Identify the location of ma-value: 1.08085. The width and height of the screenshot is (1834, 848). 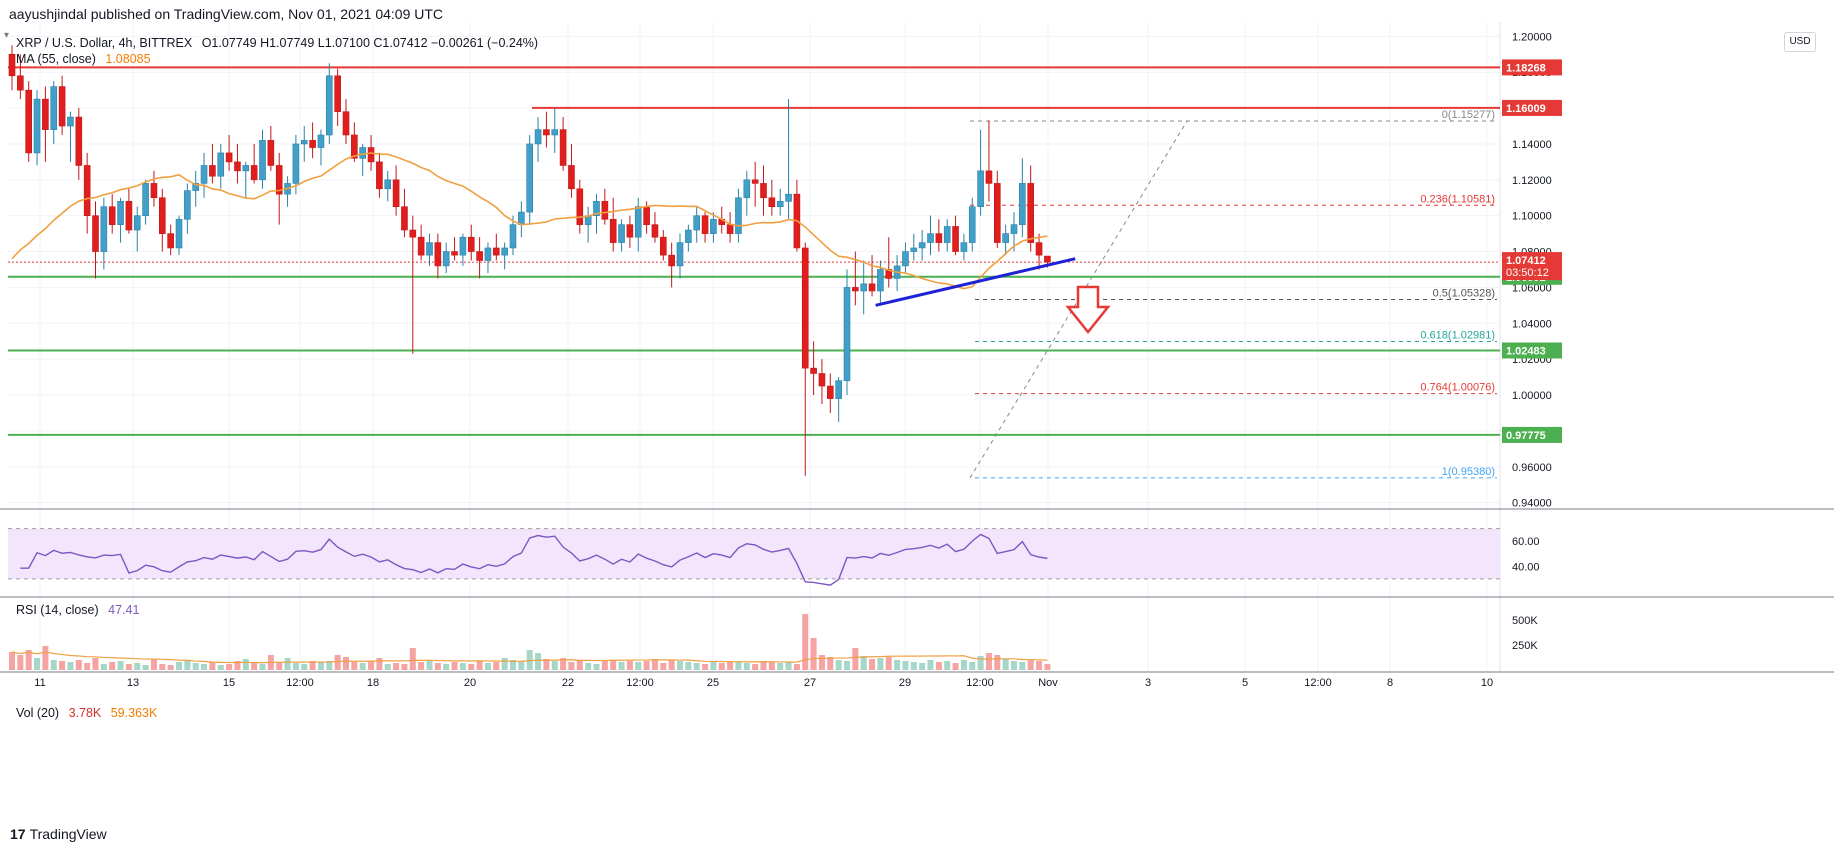
(128, 59).